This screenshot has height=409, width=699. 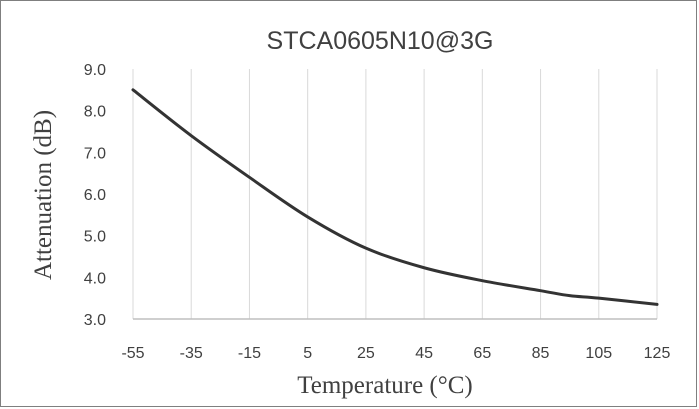 I want to click on x-tick-label: 25, so click(x=366, y=353).